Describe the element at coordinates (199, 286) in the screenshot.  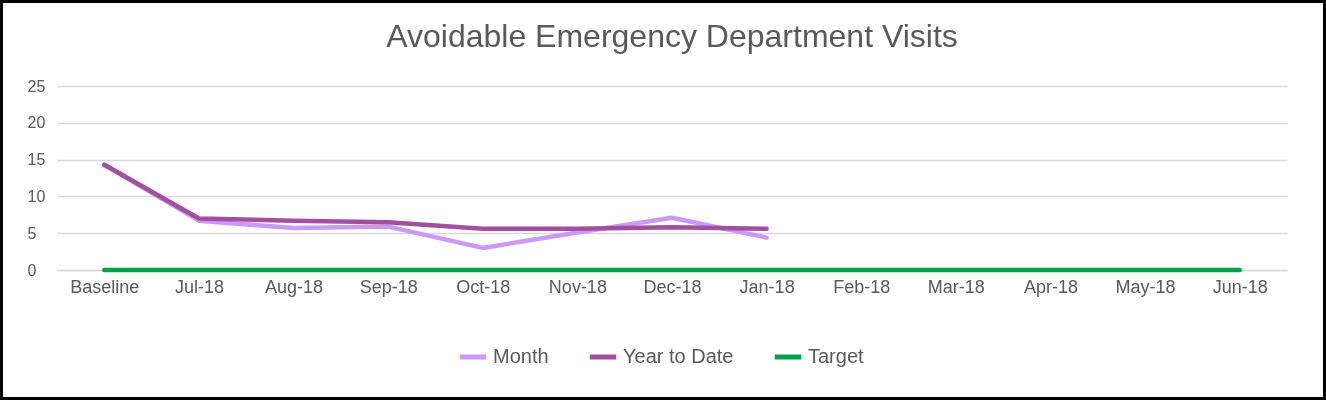
I see `x-tick-label: Jul-18` at that location.